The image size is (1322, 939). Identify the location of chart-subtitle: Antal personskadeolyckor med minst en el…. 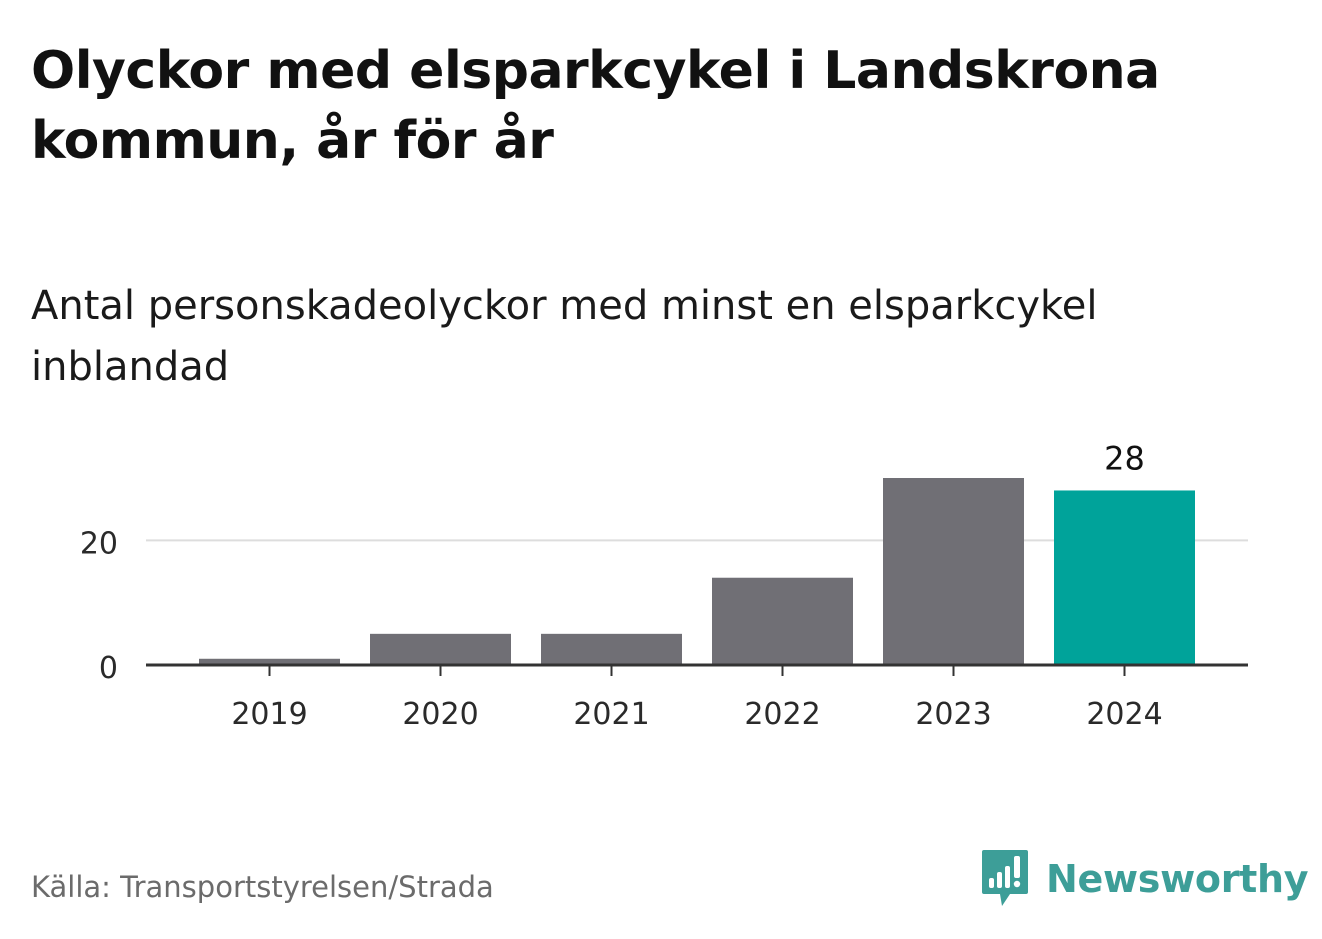
(564, 336).